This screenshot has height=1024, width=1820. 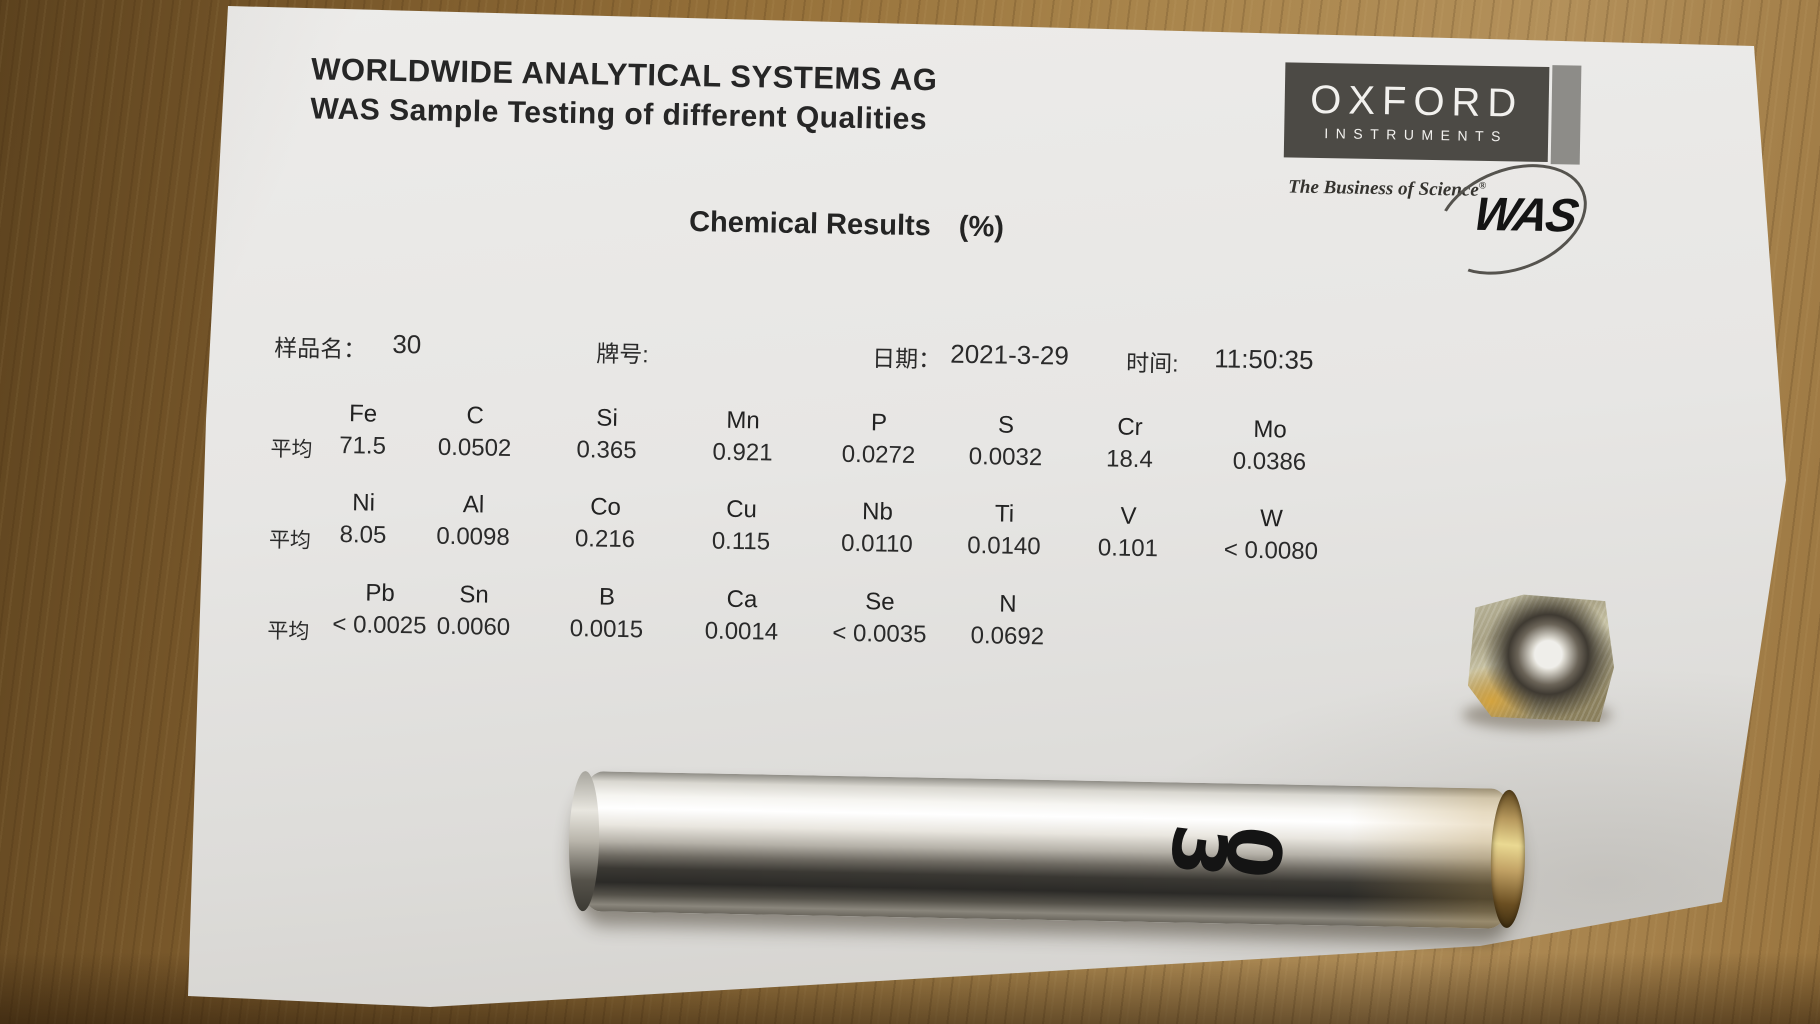 I want to click on element-value: 0.0386, so click(x=1269, y=461).